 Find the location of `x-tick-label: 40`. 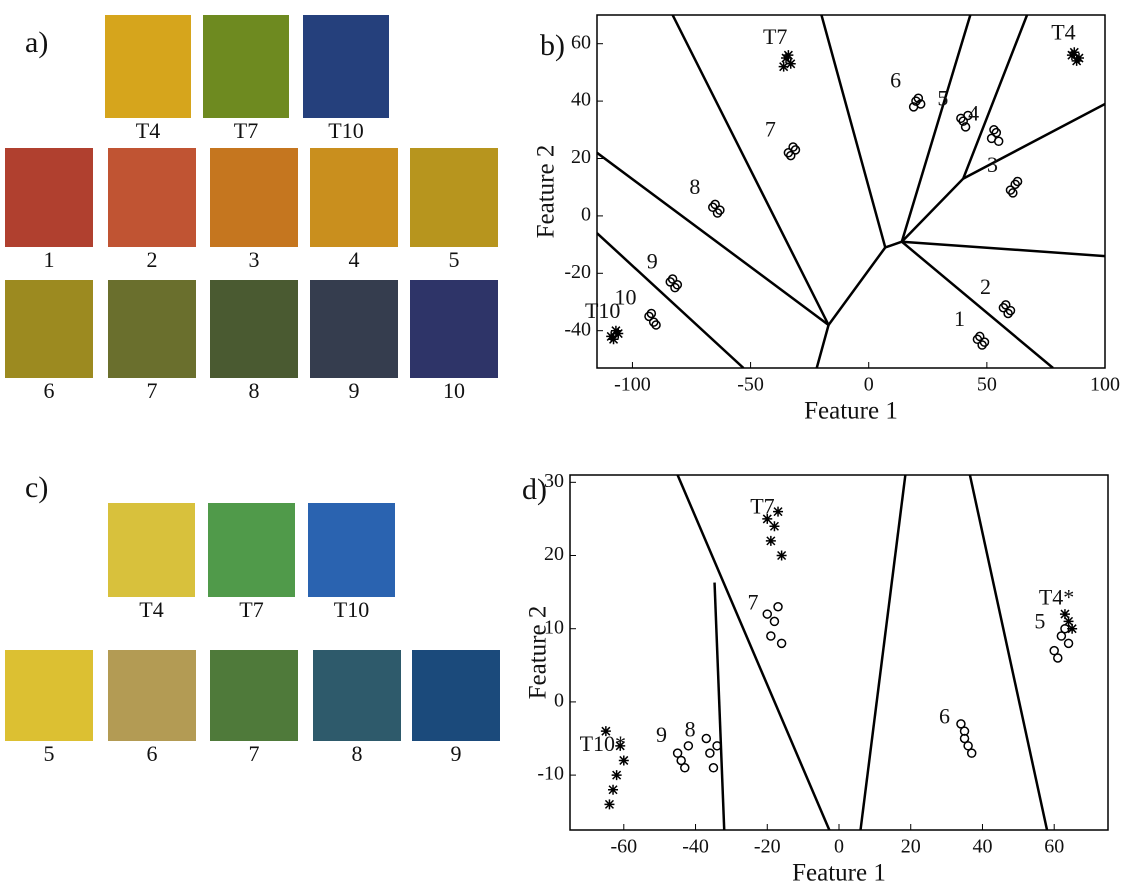

x-tick-label: 40 is located at coordinates (982, 847).